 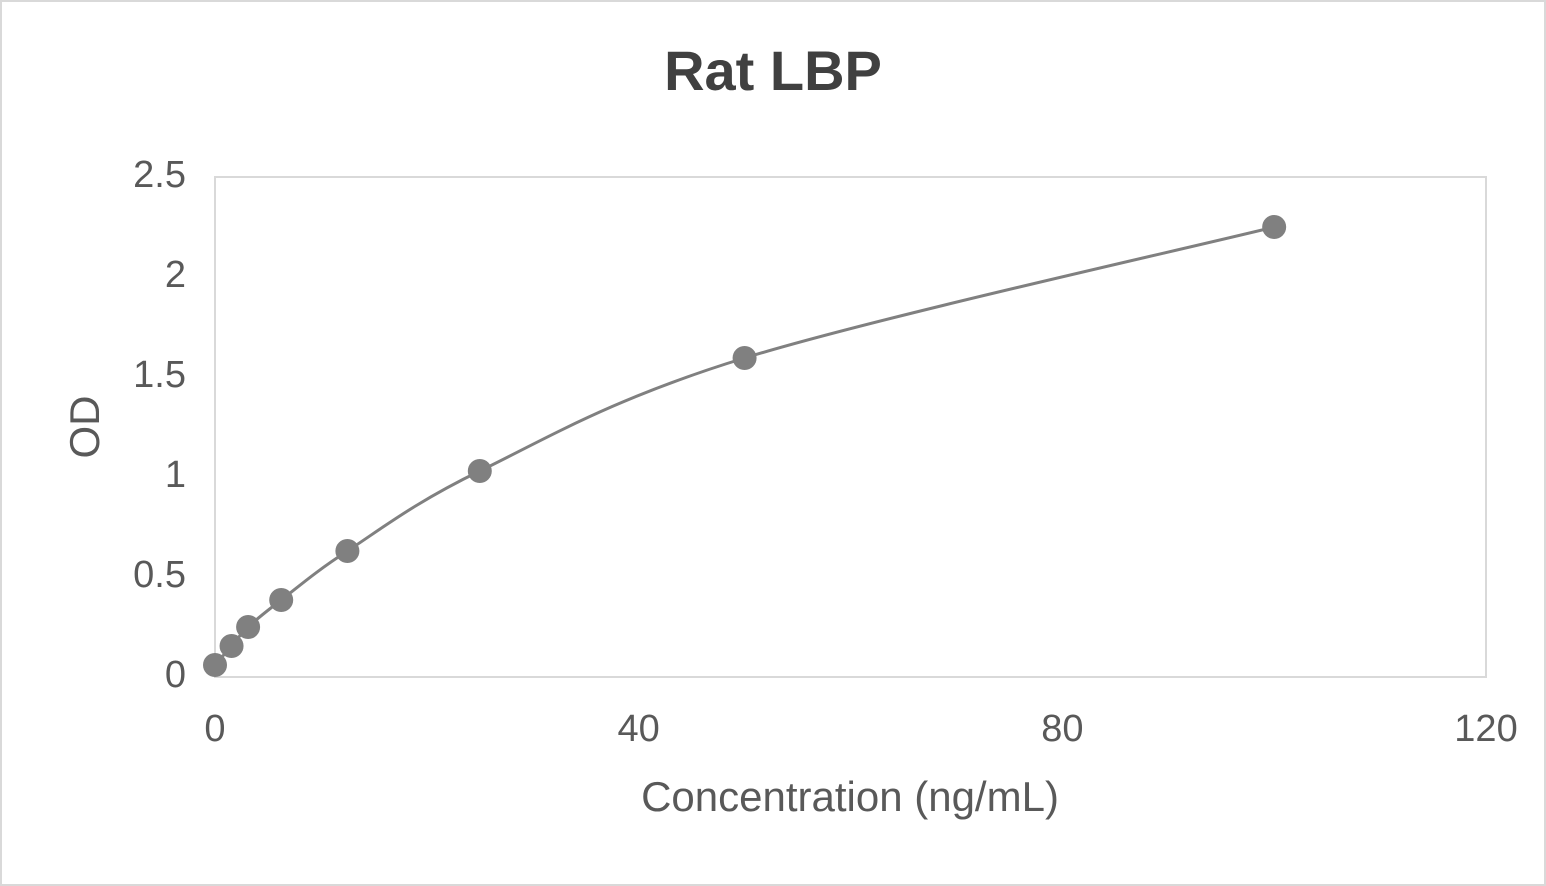 What do you see at coordinates (1485, 729) in the screenshot?
I see `x-tick-label: 120` at bounding box center [1485, 729].